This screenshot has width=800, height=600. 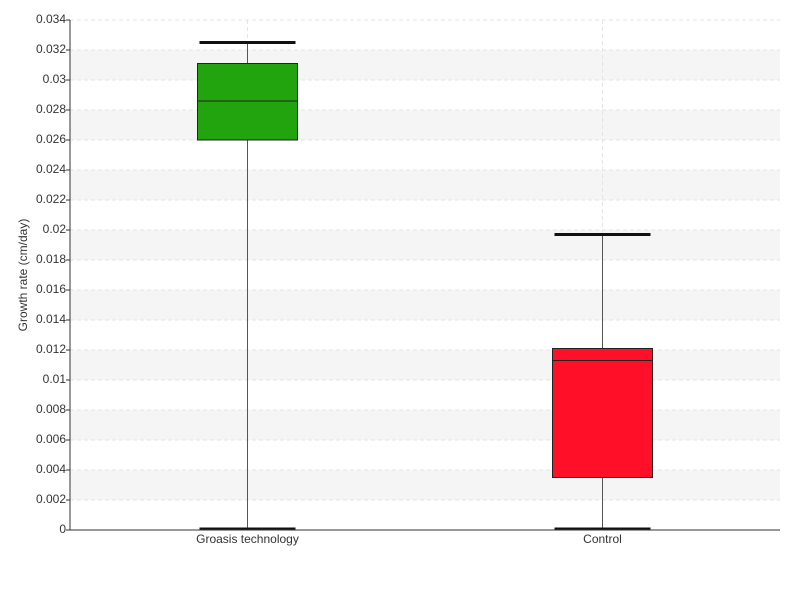 What do you see at coordinates (51, 289) in the screenshot?
I see `y-tick-label: 0.016` at bounding box center [51, 289].